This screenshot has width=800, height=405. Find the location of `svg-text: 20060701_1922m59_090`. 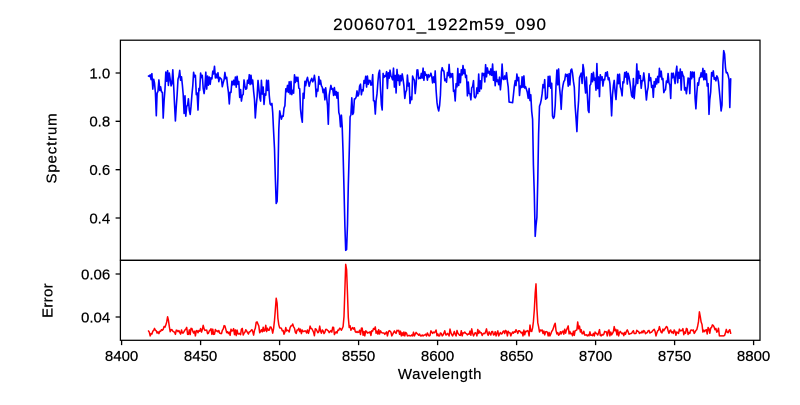

svg-text: 20060701_1922m59_090 is located at coordinates (440, 24).